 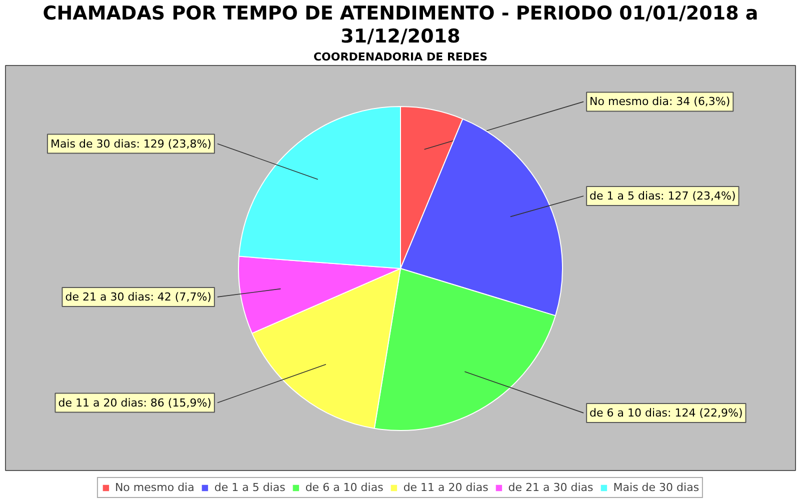 What do you see at coordinates (663, 195) in the screenshot?
I see `data-label: de 1 a 5 dias: 127 (23,4%)` at bounding box center [663, 195].